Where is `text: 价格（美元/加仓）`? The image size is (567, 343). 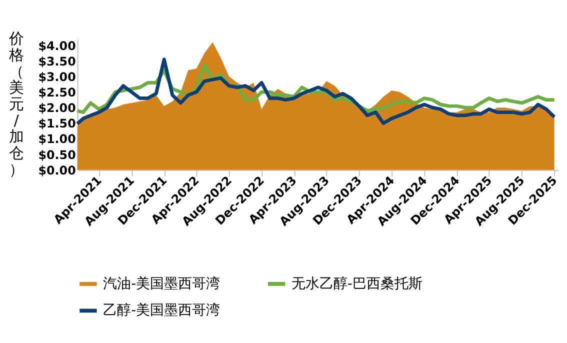 text: 价格（美元/加仓） is located at coordinates (16, 104).